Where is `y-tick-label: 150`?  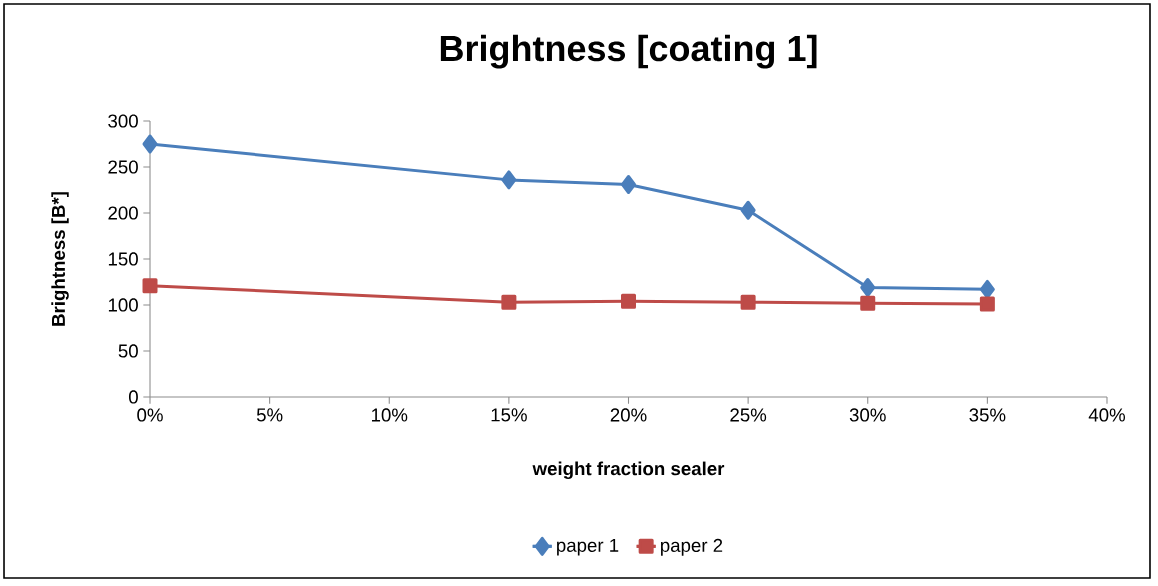 y-tick-label: 150 is located at coordinates (123, 259).